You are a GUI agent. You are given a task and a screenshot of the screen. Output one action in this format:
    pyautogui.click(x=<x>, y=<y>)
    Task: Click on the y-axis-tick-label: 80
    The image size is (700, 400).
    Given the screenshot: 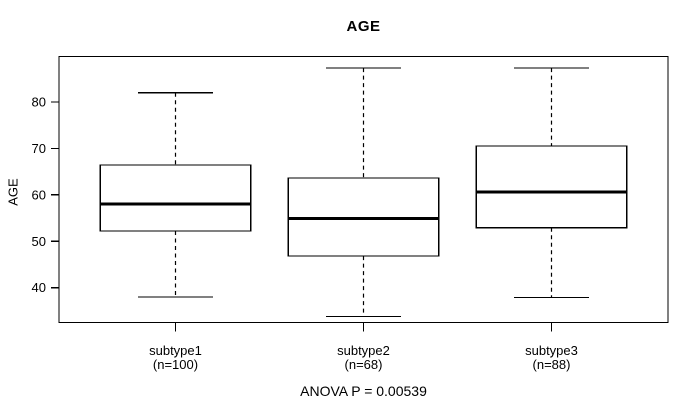 What is the action you would take?
    pyautogui.click(x=39, y=101)
    